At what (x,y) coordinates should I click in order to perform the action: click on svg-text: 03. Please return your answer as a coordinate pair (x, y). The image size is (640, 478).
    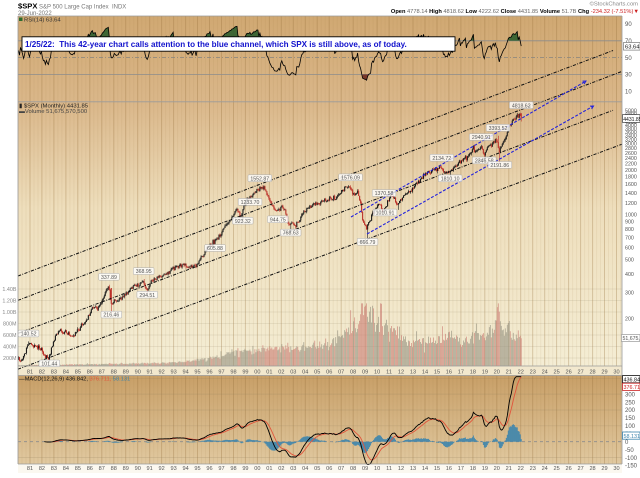
    Looking at the image, I should click on (293, 372).